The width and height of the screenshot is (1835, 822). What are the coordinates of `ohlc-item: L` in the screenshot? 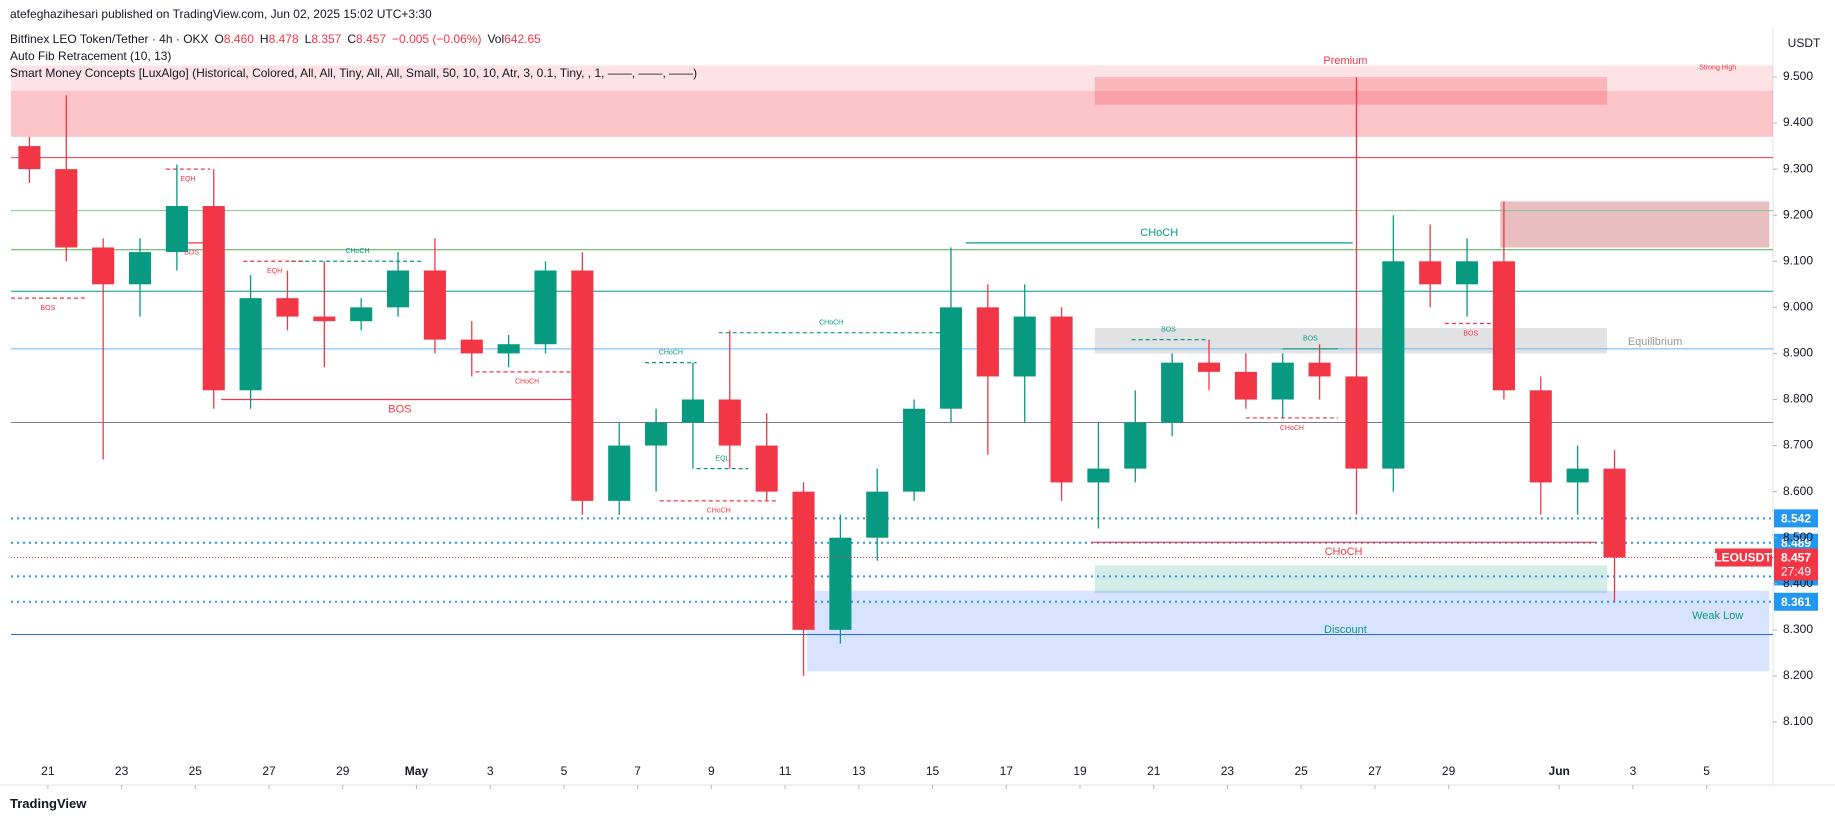 It's located at (308, 39).